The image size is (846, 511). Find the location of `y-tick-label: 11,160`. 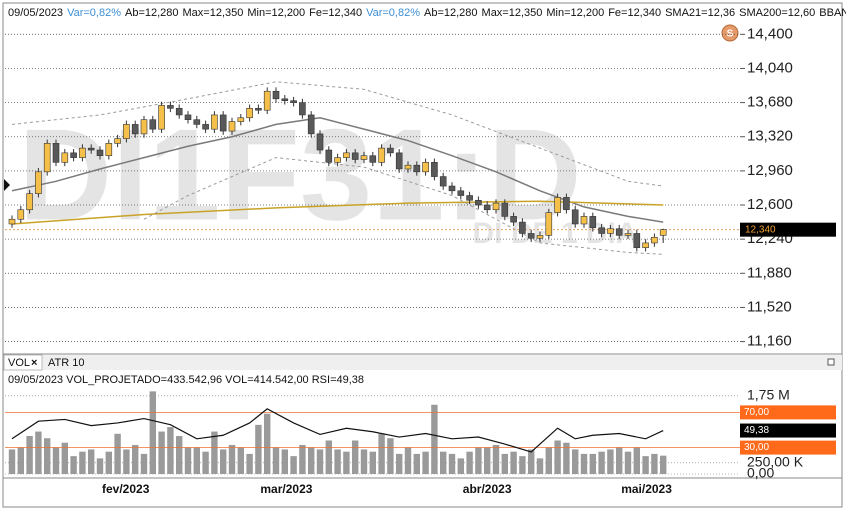

y-tick-label: 11,160 is located at coordinates (769, 341).